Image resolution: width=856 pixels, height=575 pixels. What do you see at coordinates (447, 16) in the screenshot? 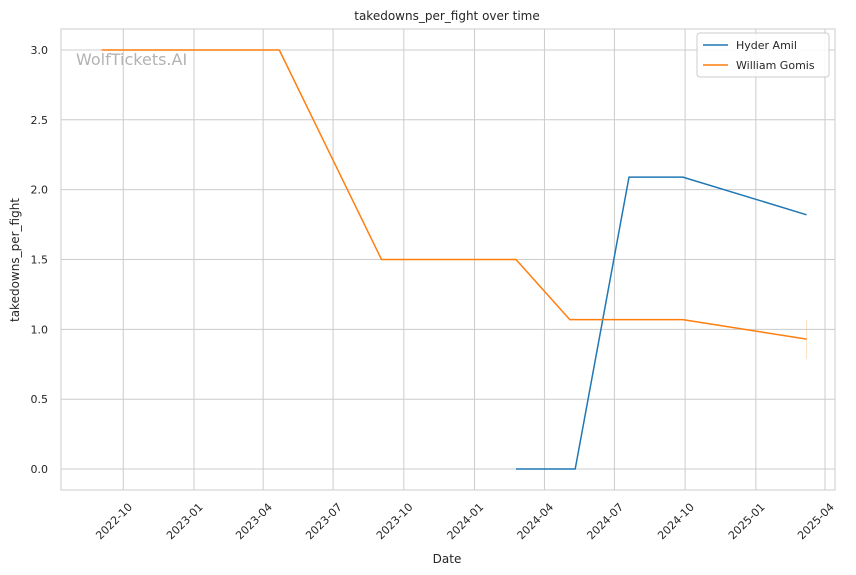
I see `chart-title: takedowns_per_fight over time` at bounding box center [447, 16].